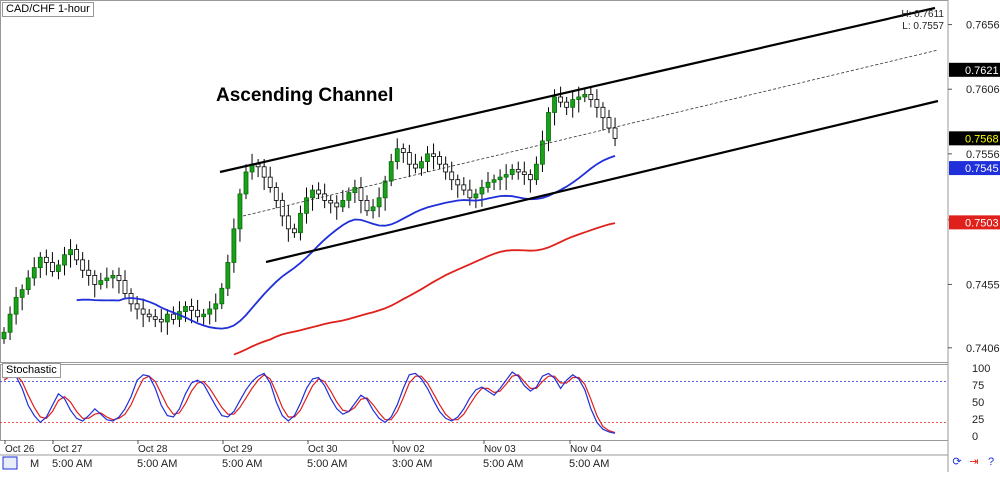 The width and height of the screenshot is (1000, 477). Describe the element at coordinates (305, 95) in the screenshot. I see `channel-annotation: Ascending Channel` at that location.